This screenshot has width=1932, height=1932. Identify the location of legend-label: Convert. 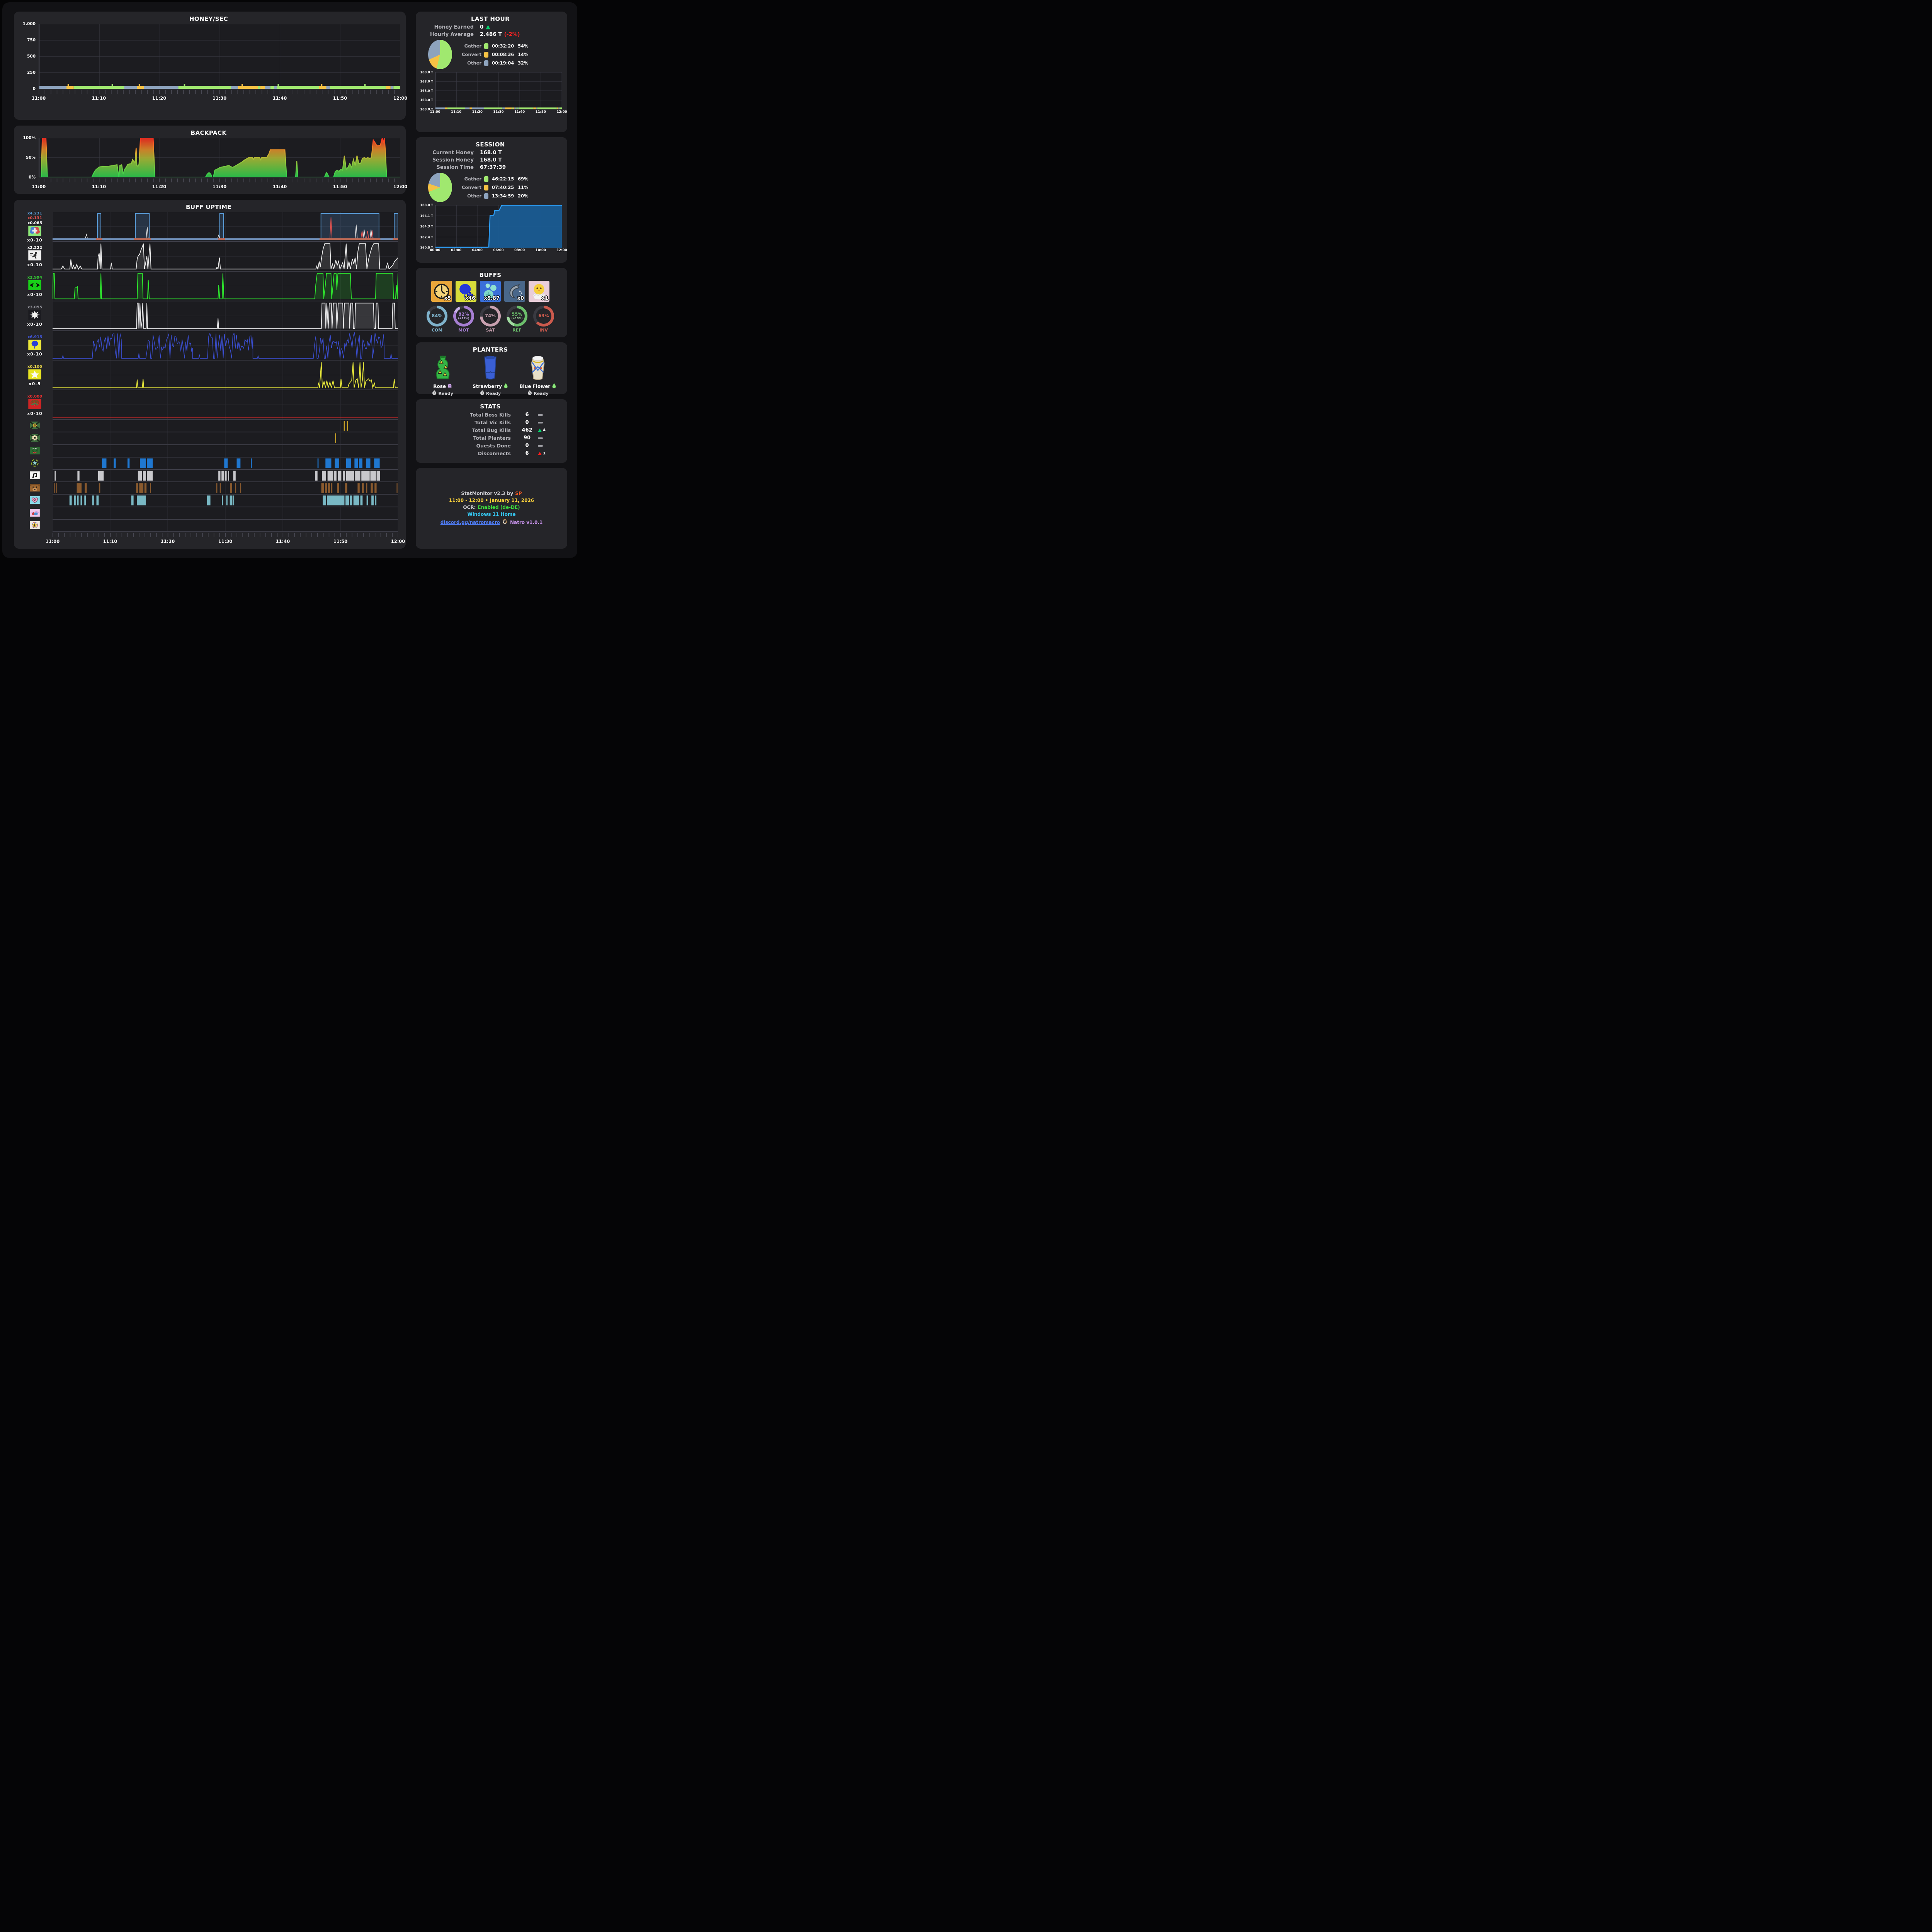
(471, 54).